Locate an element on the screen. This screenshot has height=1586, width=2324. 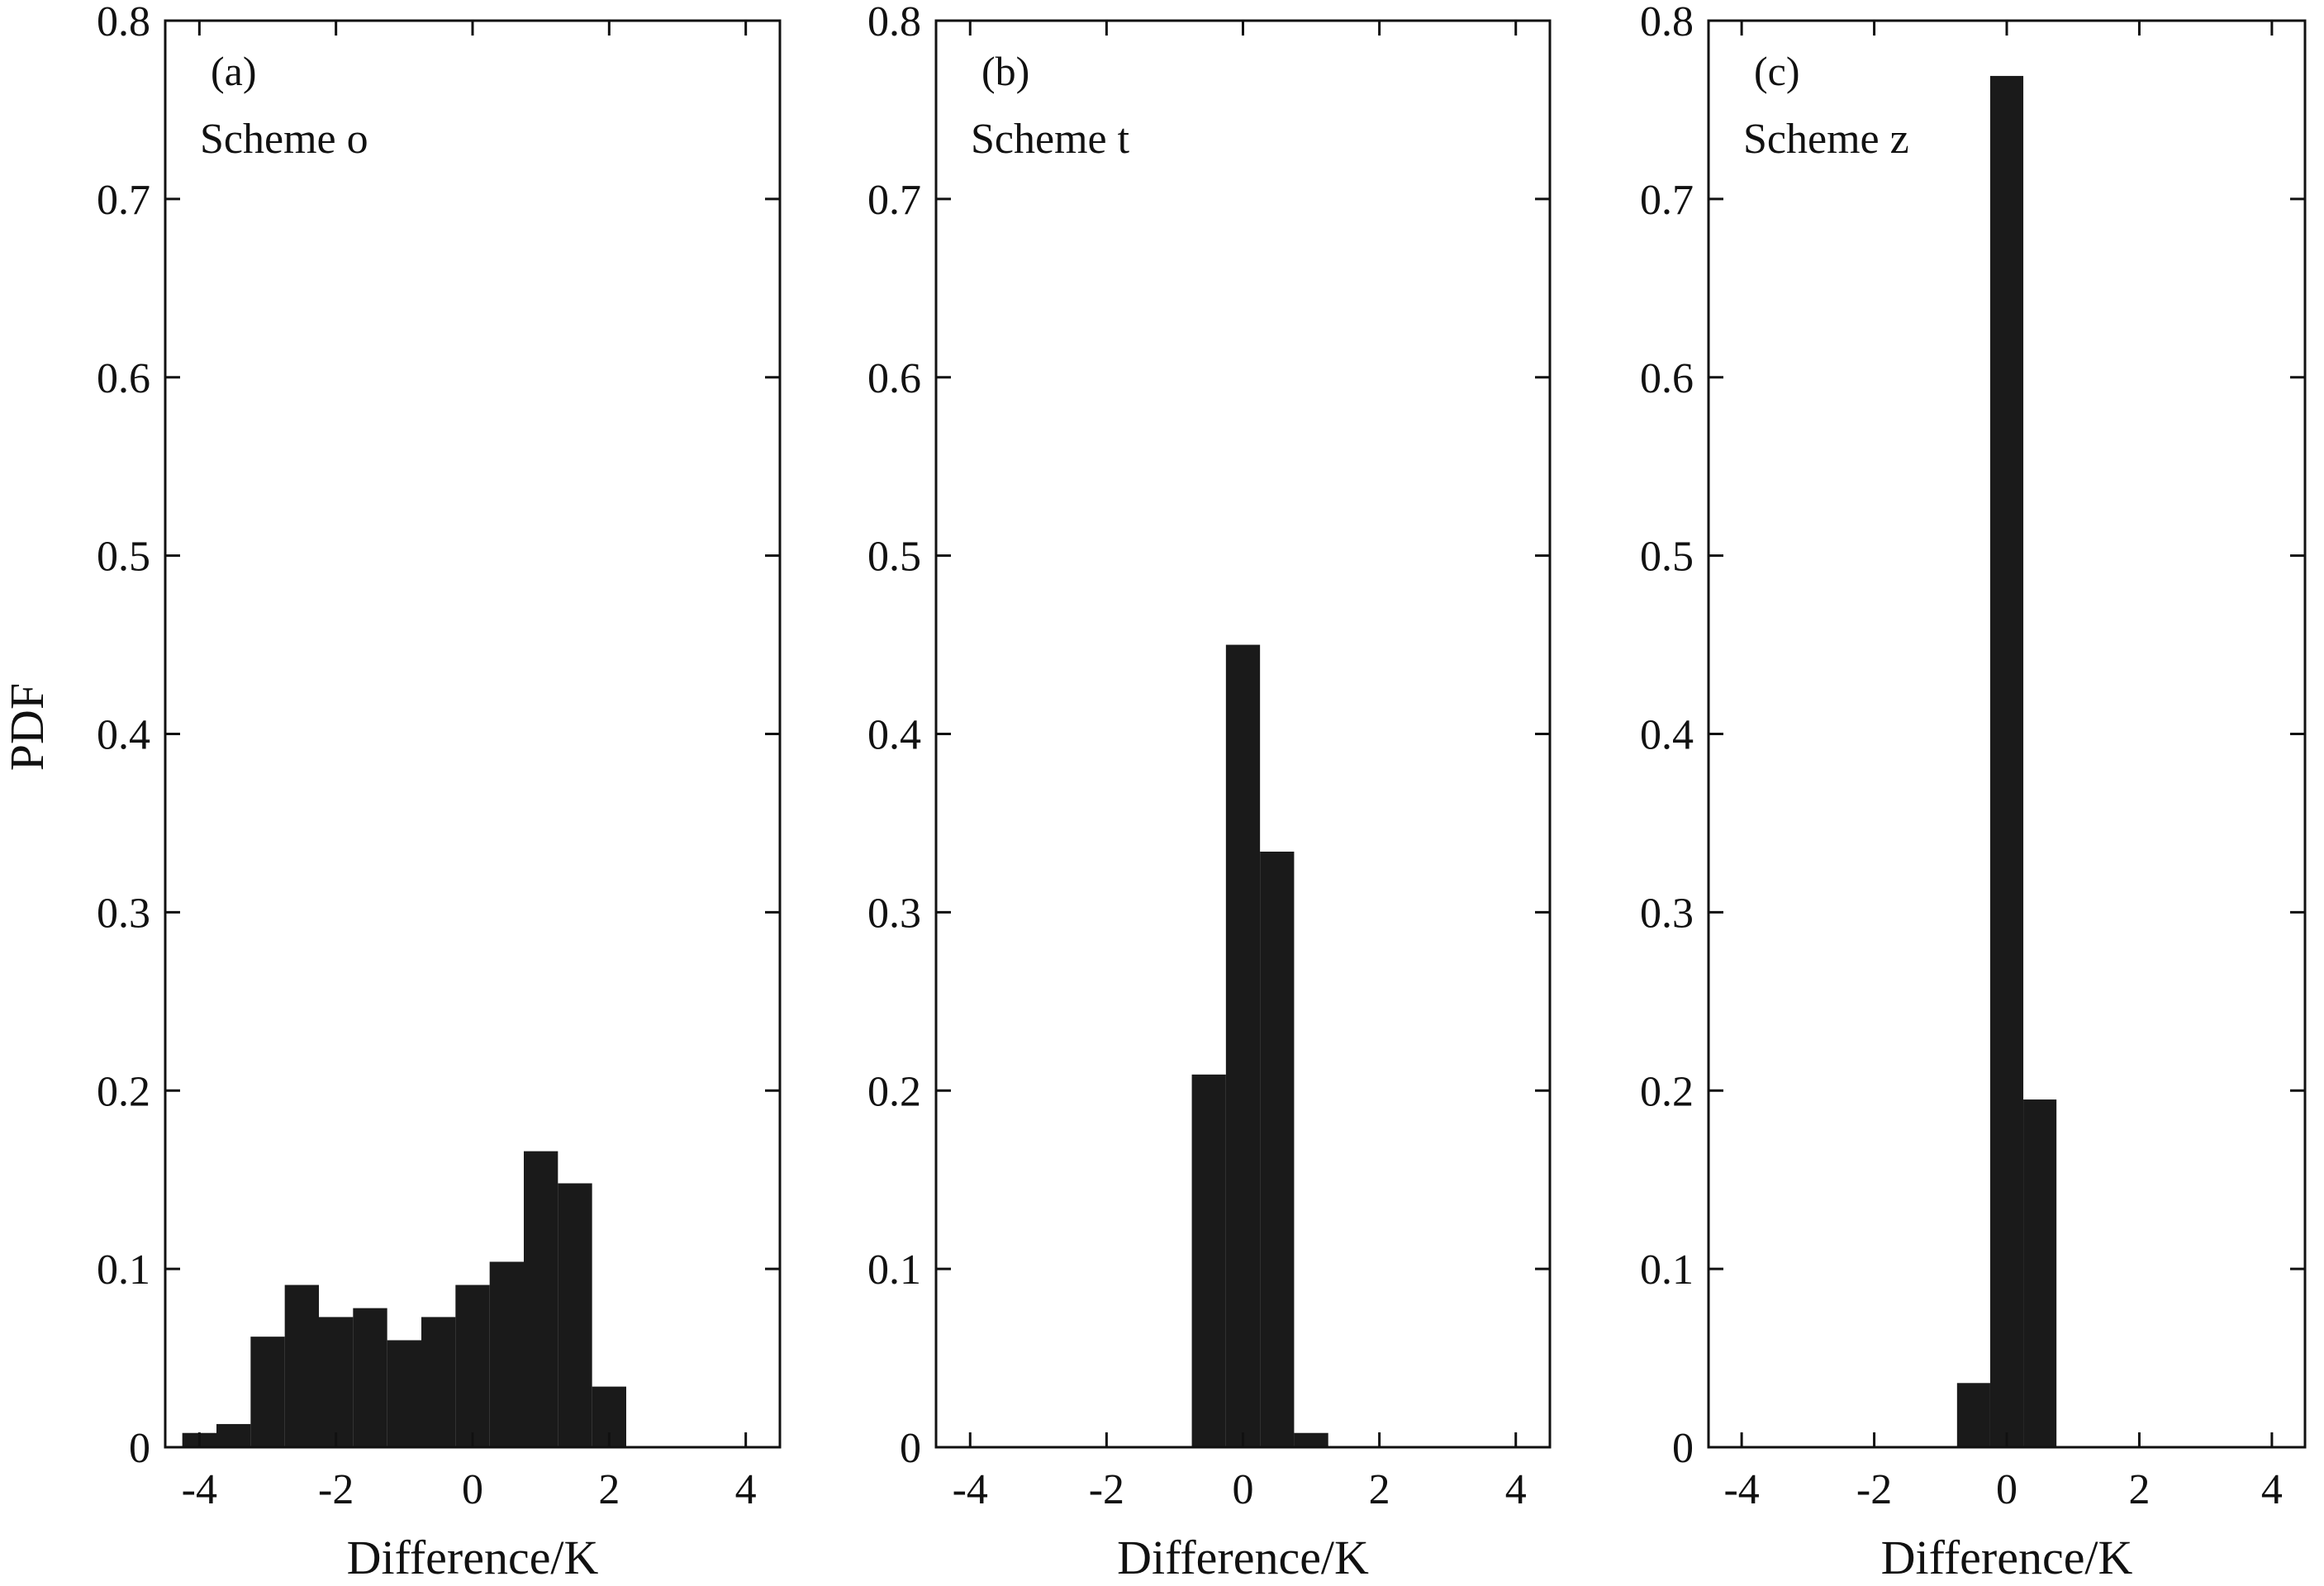
panel-label: (b) is located at coordinates (1005, 71).